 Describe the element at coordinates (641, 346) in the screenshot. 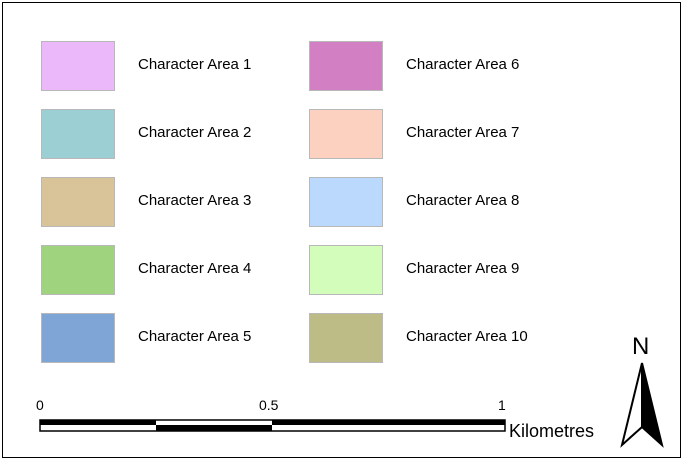

I see `north-label: N` at that location.